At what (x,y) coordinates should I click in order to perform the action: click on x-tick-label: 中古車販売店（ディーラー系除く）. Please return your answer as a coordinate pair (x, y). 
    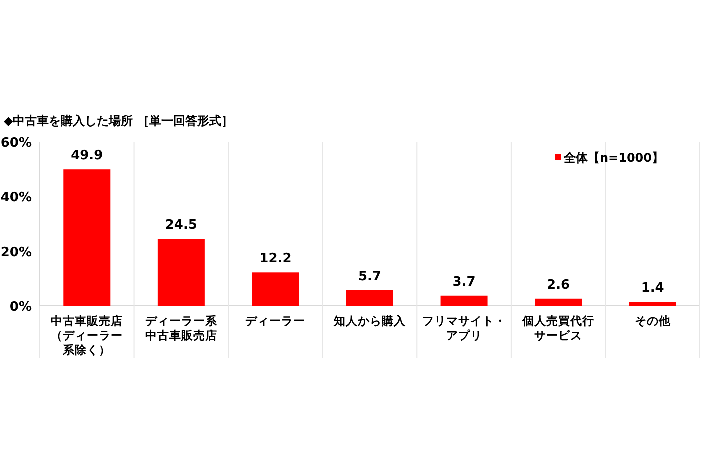
    Looking at the image, I should click on (87, 335).